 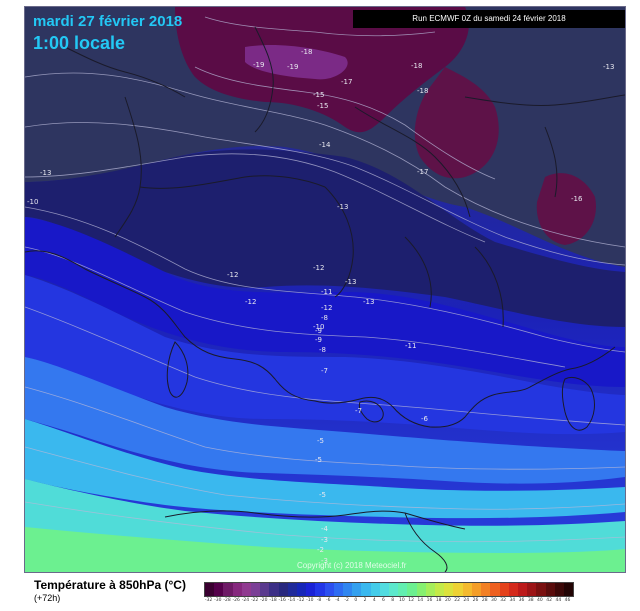 What do you see at coordinates (227, 600) in the screenshot?
I see `color-scale-tick: -28` at bounding box center [227, 600].